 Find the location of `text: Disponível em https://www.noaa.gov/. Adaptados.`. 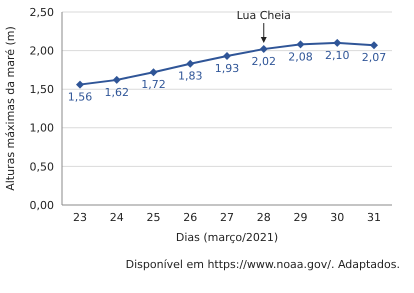

text: Disponível em https://www.noaa.gov/. Adaptados. is located at coordinates (263, 264).